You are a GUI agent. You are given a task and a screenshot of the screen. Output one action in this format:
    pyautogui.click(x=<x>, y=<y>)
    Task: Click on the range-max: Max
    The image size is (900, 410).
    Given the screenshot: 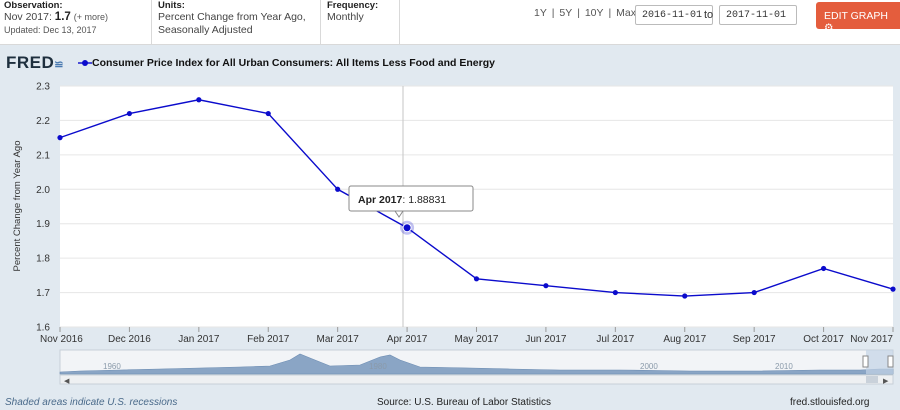 What is the action you would take?
    pyautogui.click(x=626, y=13)
    